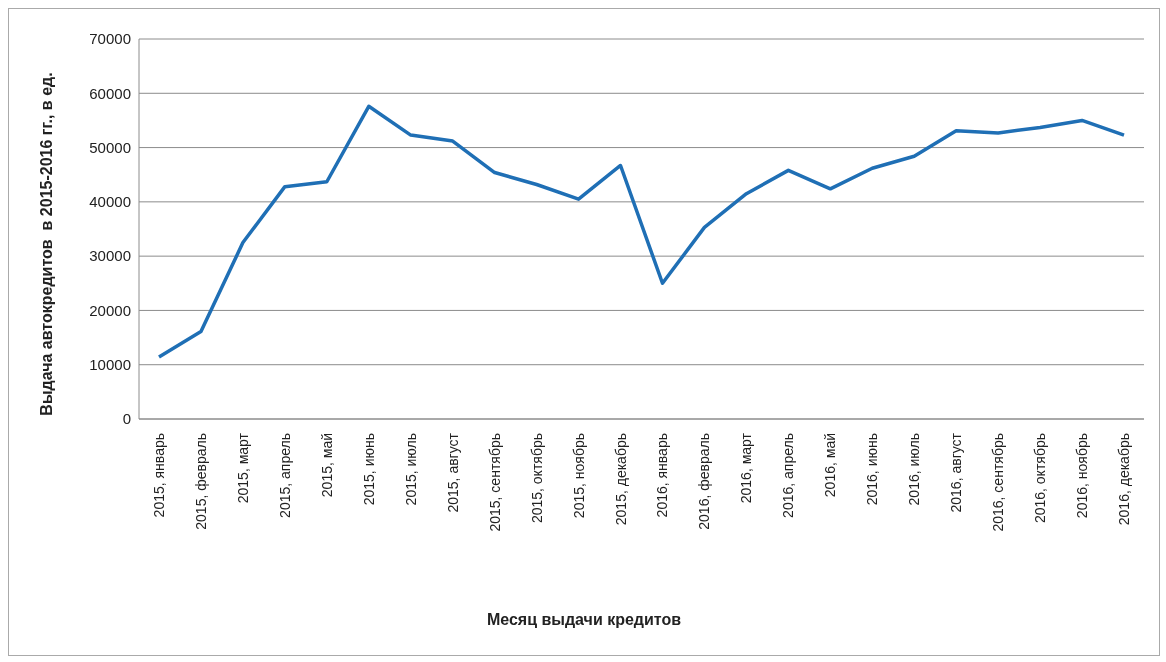  What do you see at coordinates (200, 481) in the screenshot?
I see `x-tick-label: 2015, февраль` at bounding box center [200, 481].